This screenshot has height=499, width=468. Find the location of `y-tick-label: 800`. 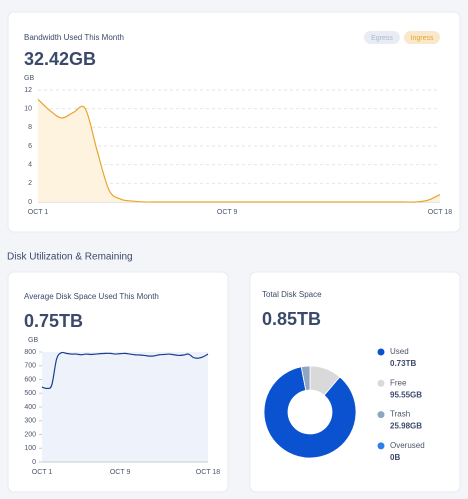

y-tick-label: 800 is located at coordinates (30, 352).